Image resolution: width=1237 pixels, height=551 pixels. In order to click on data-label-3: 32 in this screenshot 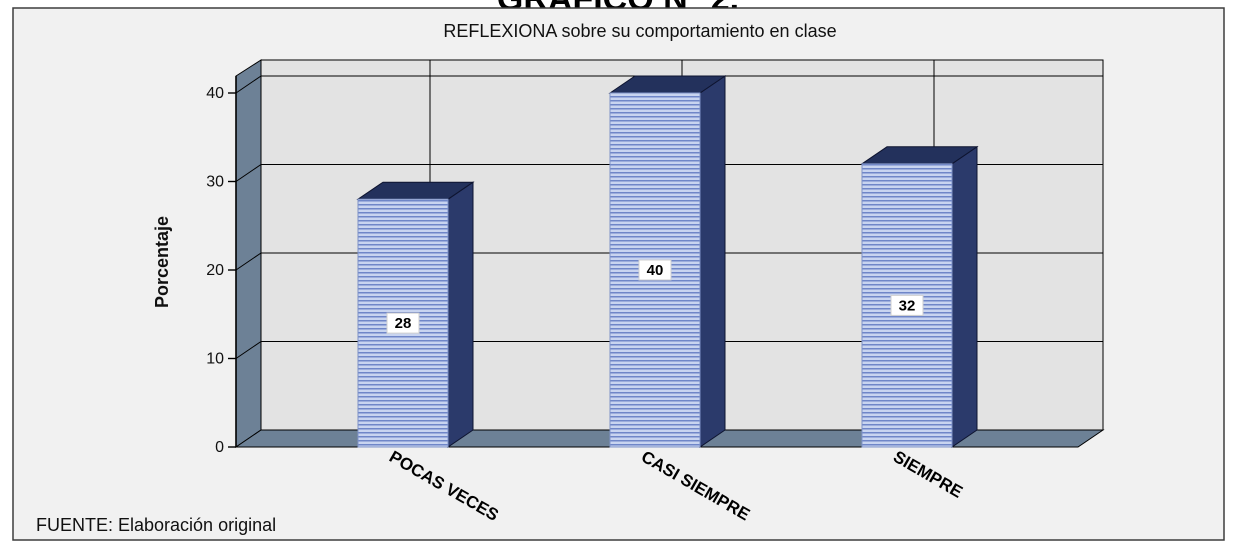, I will do `click(907, 305)`.